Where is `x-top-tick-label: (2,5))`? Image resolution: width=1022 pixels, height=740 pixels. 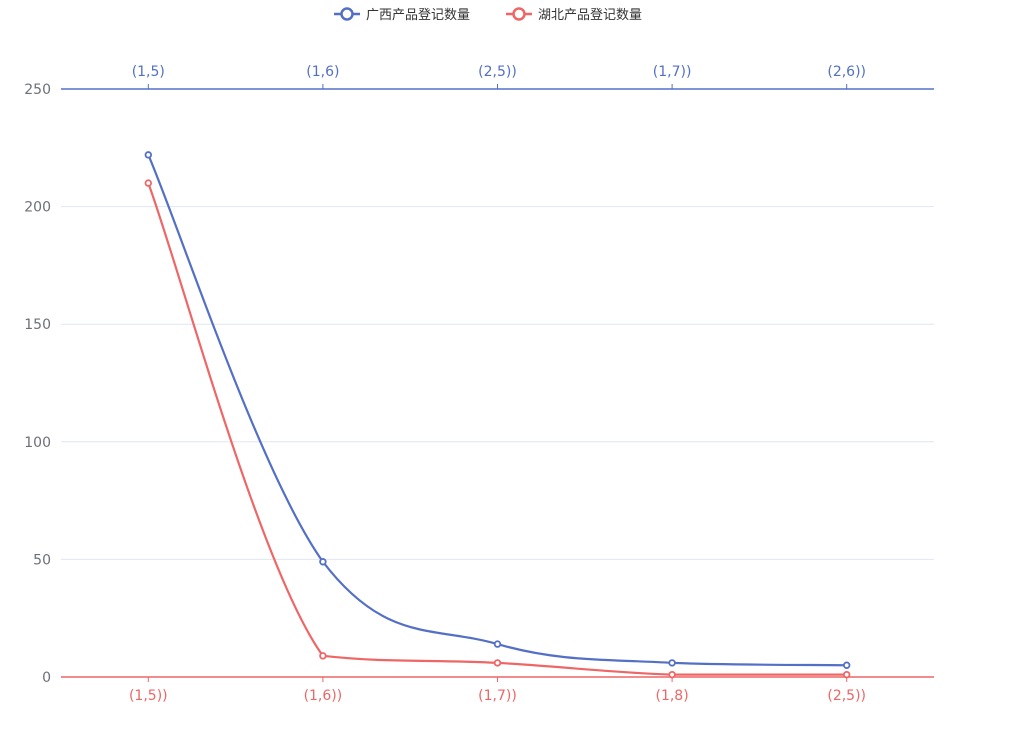 x-top-tick-label: (2,5)) is located at coordinates (497, 72).